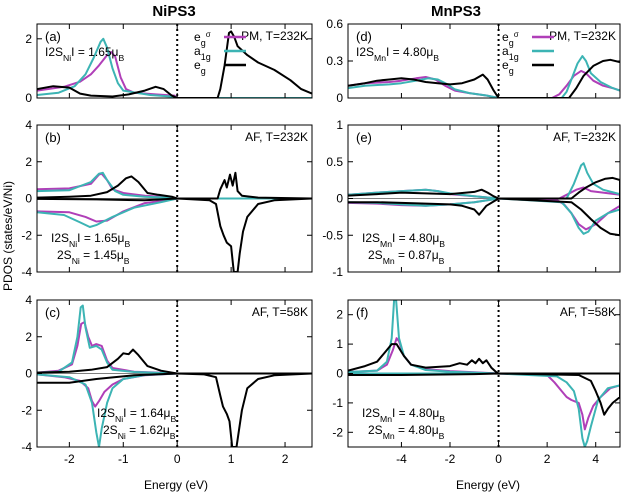  I want to click on x-axis-label-left: Energy (eV), so click(176, 485).